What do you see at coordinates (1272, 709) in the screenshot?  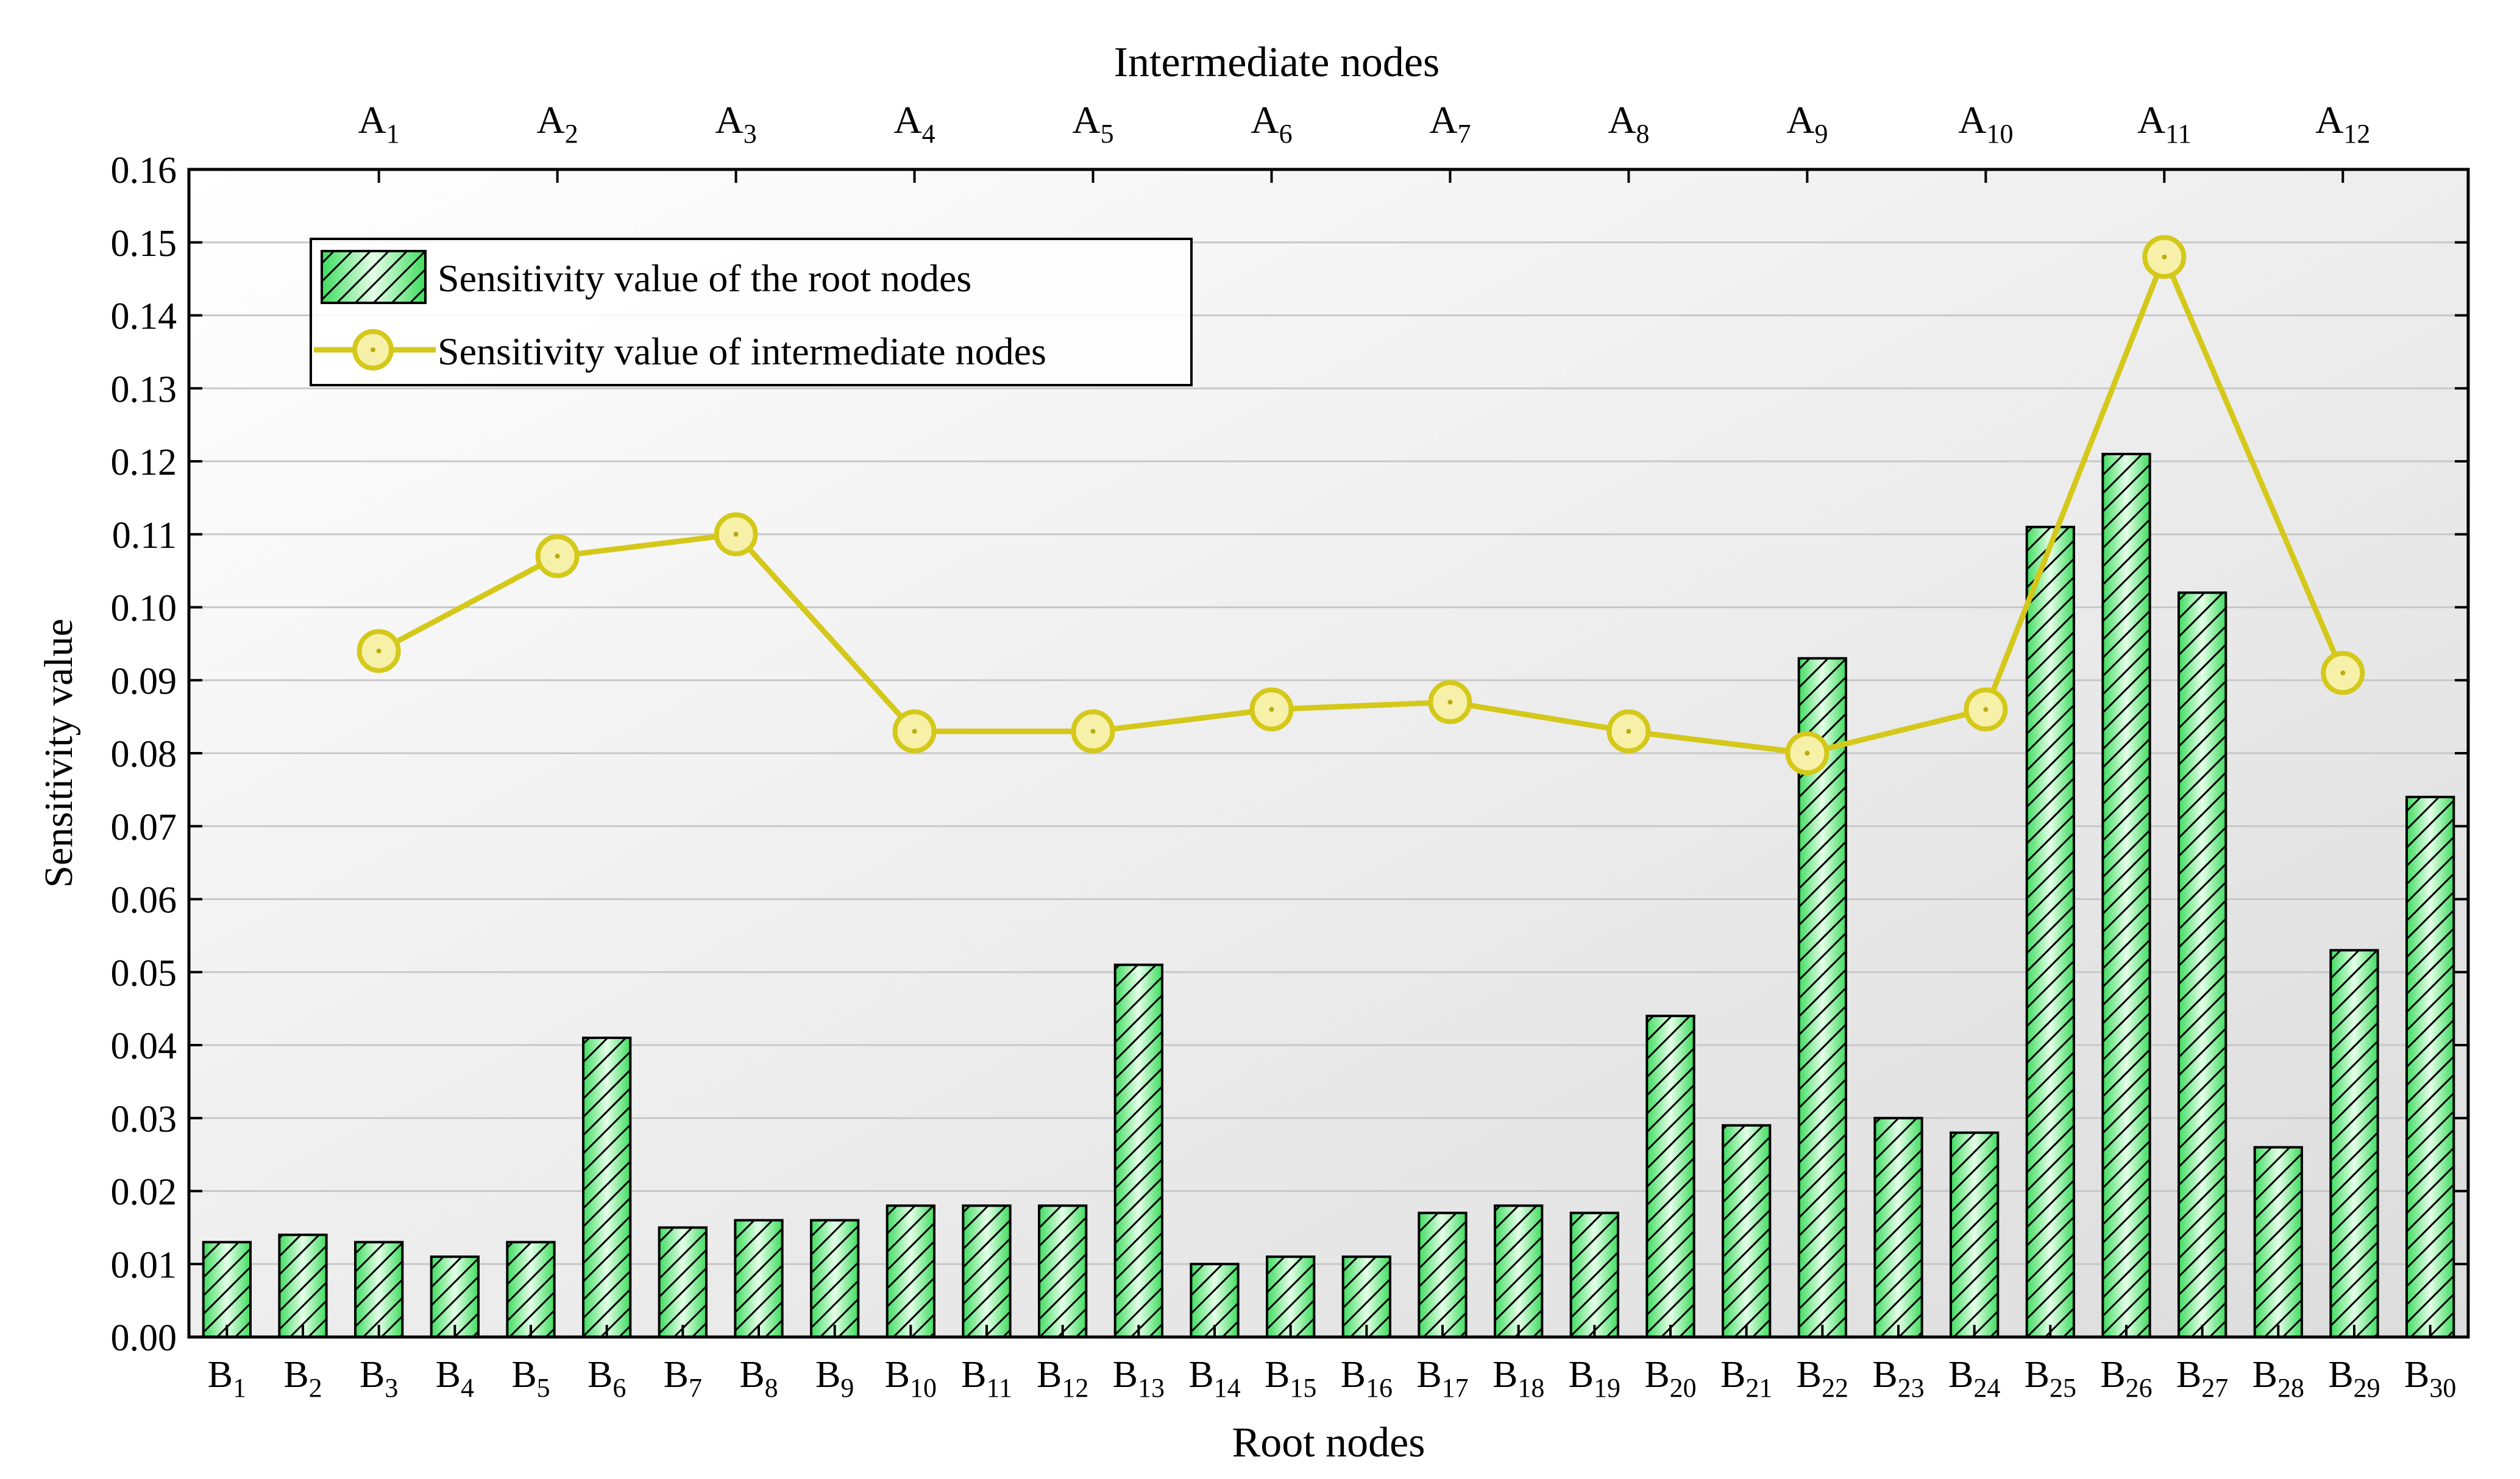 I see `line-marker-dot-A6` at bounding box center [1272, 709].